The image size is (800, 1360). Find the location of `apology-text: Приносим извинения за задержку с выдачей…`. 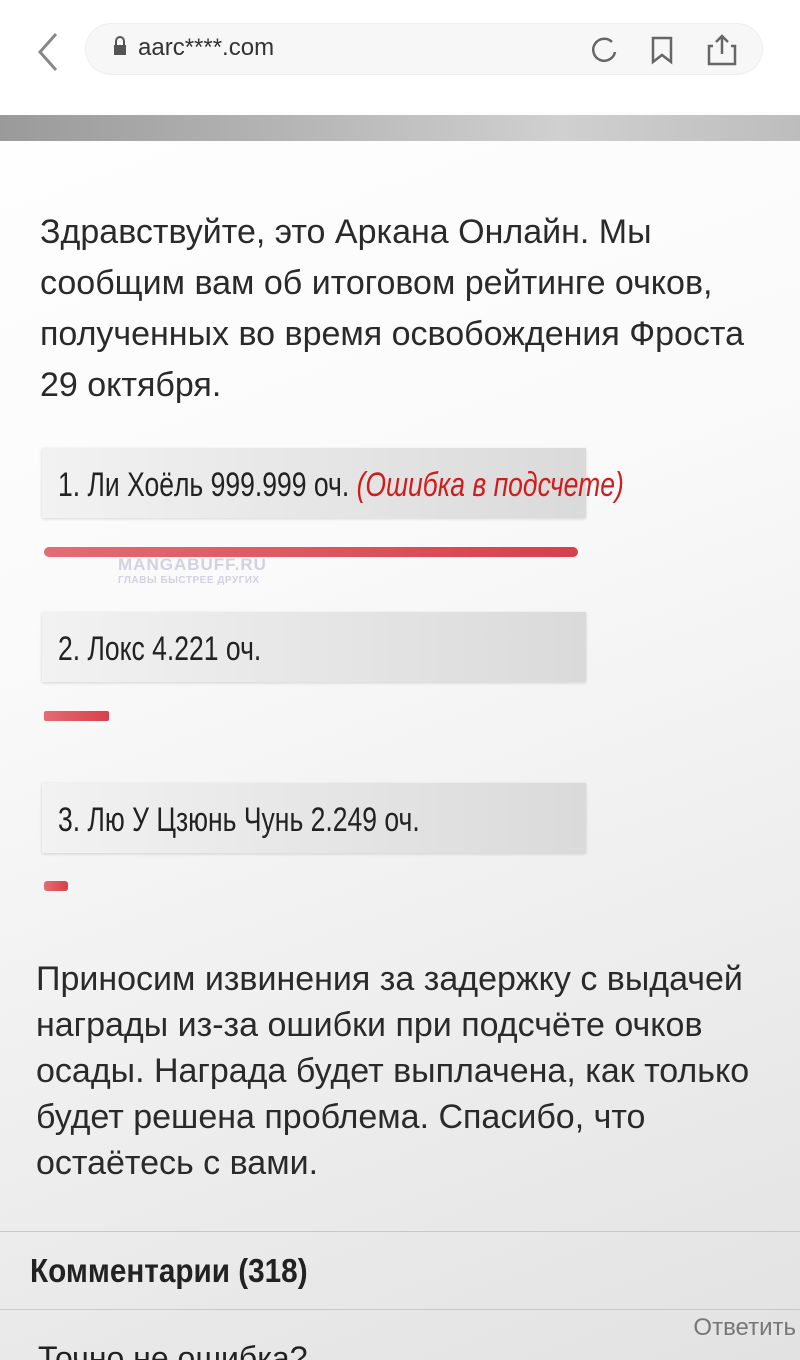

apology-text: Приносим извинения за задержку с выдачей… is located at coordinates (393, 1071).